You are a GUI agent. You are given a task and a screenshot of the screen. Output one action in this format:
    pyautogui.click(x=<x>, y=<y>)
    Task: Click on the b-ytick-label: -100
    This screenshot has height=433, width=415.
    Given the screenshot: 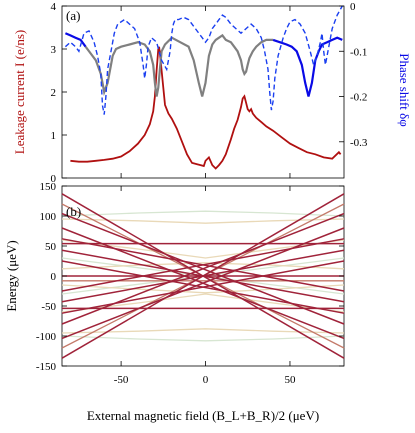 What is the action you would take?
    pyautogui.click(x=46, y=337)
    